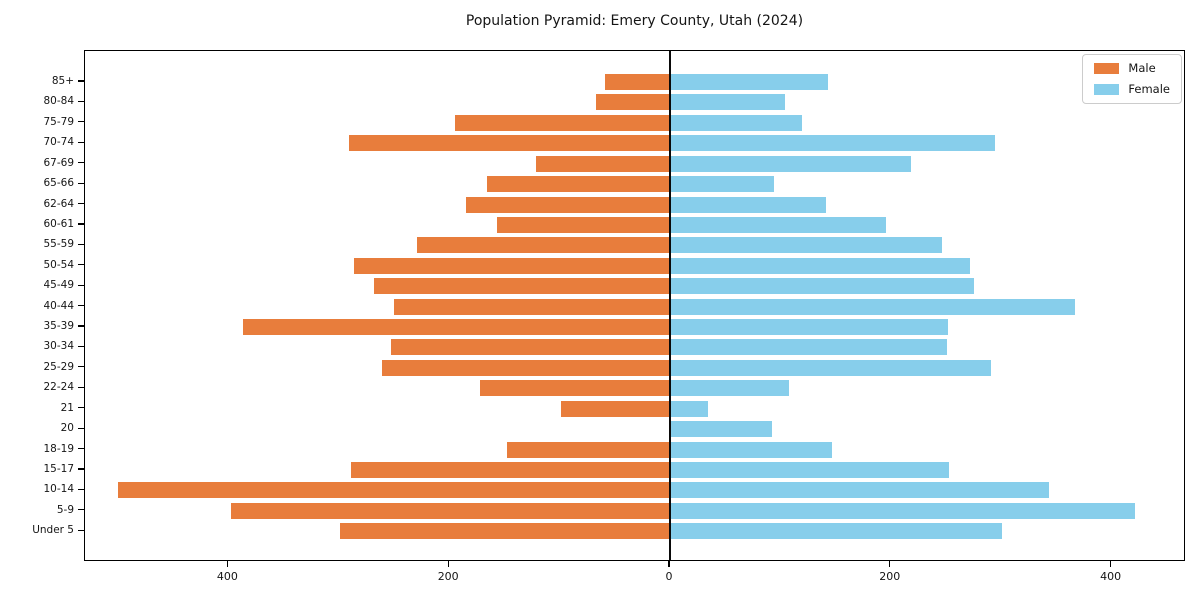 Image resolution: width=1200 pixels, height=600 pixels. I want to click on legend-item-male: Male, so click(1132, 68).